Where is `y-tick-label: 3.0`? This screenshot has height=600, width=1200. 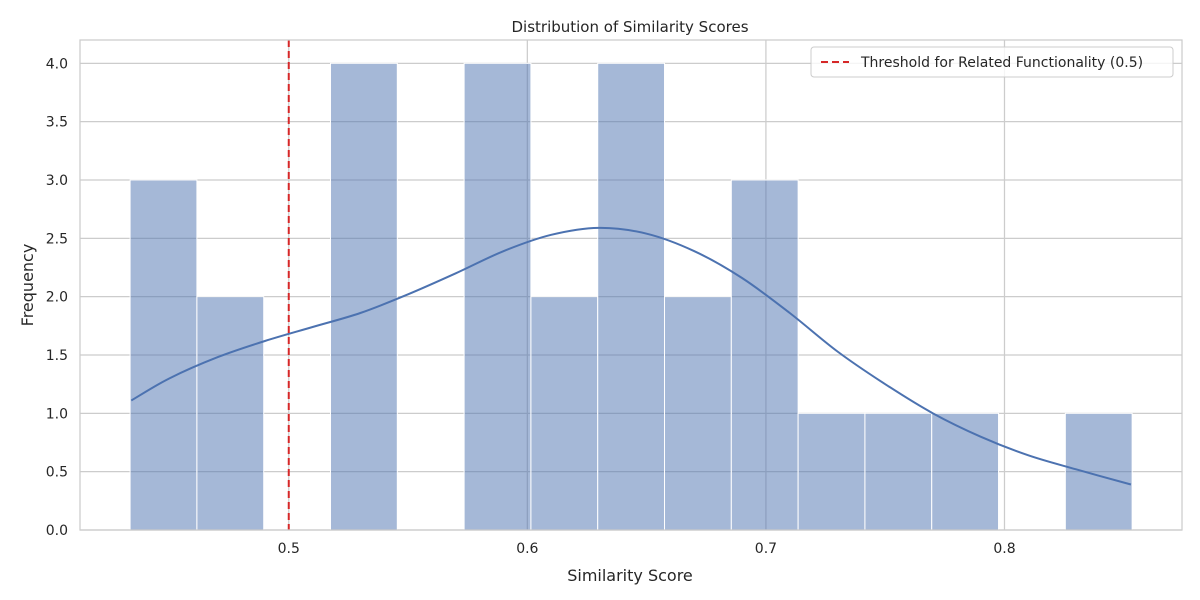 y-tick-label: 3.0 is located at coordinates (57, 181).